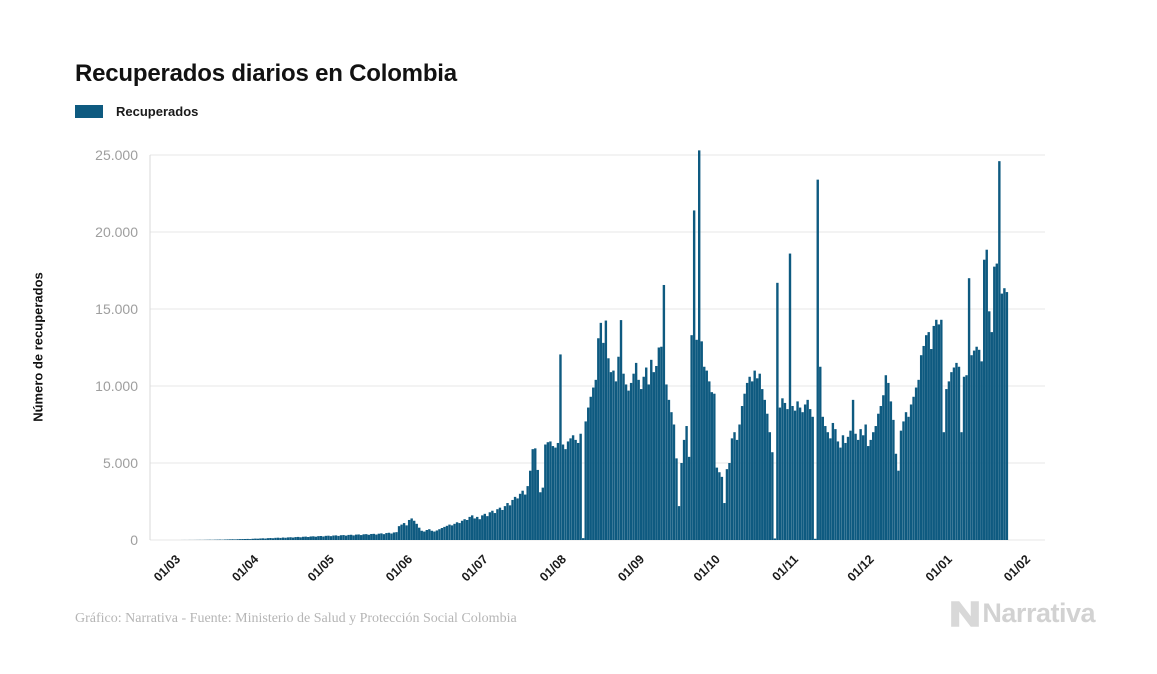 The width and height of the screenshot is (1157, 674). Describe the element at coordinates (475, 568) in the screenshot. I see `svg-text: 01/07` at that location.